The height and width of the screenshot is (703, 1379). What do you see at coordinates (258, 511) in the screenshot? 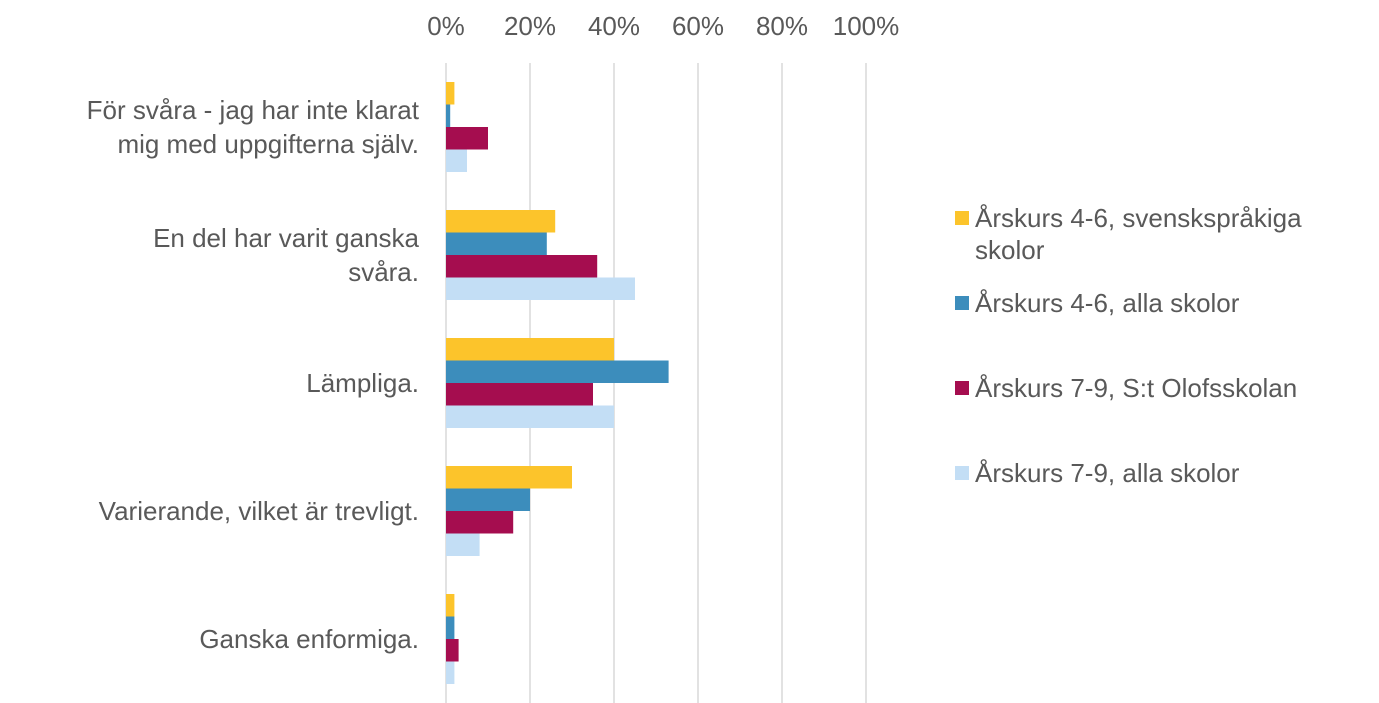
I see `category-label: Varierande, vilket är trevligt.` at bounding box center [258, 511].